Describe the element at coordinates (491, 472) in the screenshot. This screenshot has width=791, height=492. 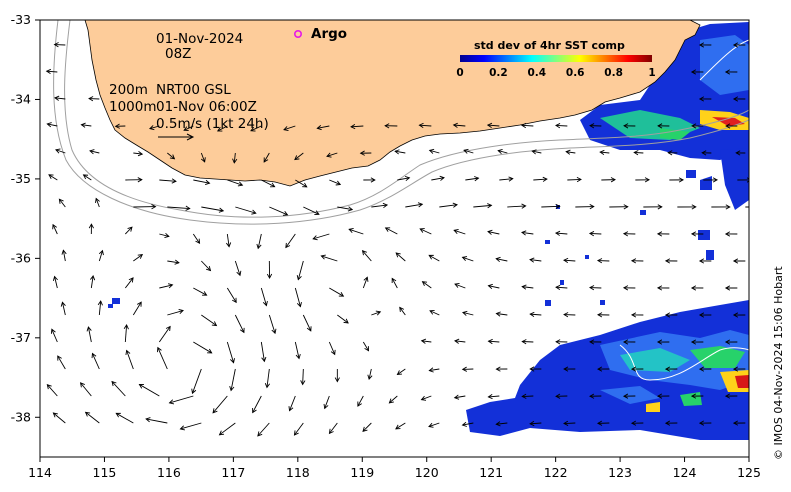
I see `x-tick-label: 121` at that location.